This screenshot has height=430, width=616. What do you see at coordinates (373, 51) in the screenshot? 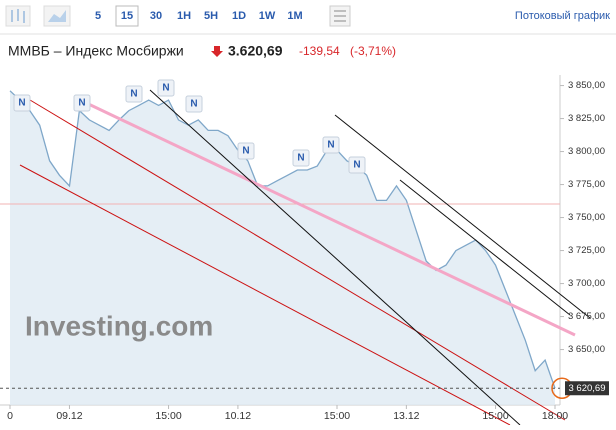
I see `change-pct: (-3,71%)` at bounding box center [373, 51].